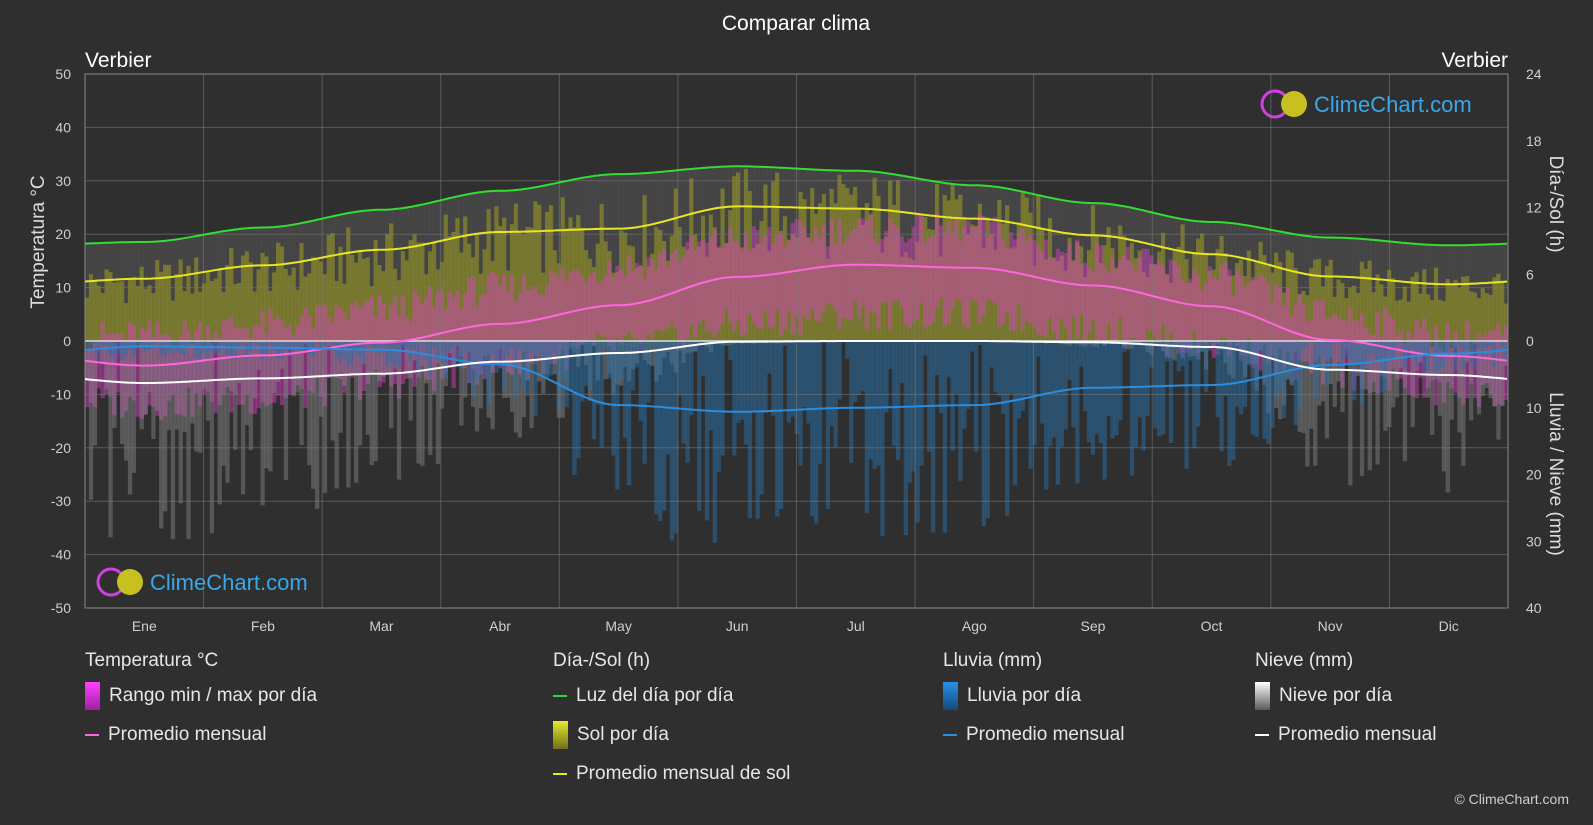  I want to click on y-left-tick-label: 20, so click(63, 234).